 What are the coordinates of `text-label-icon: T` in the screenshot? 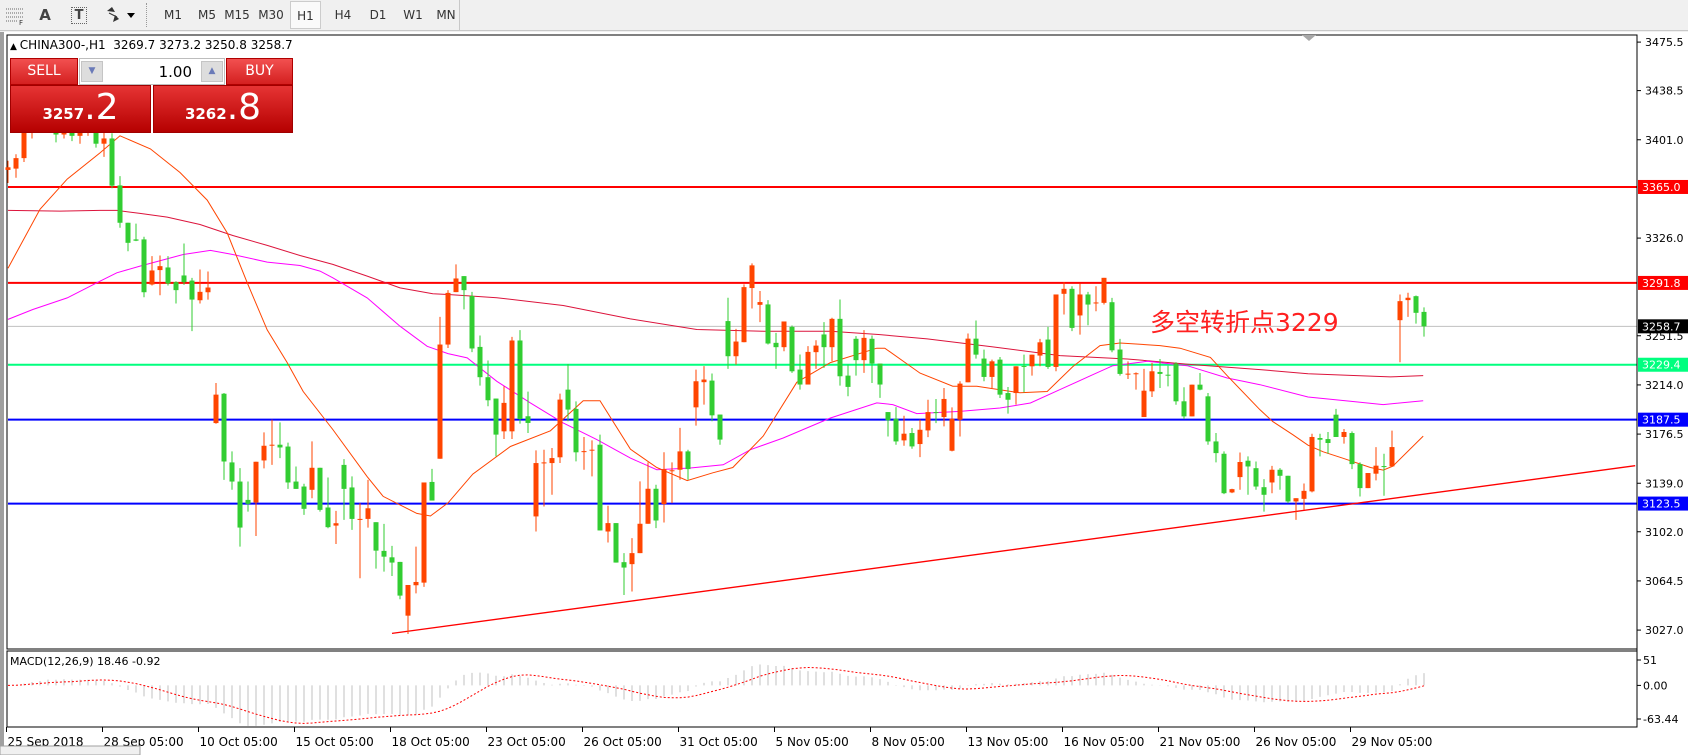 It's located at (79, 15).